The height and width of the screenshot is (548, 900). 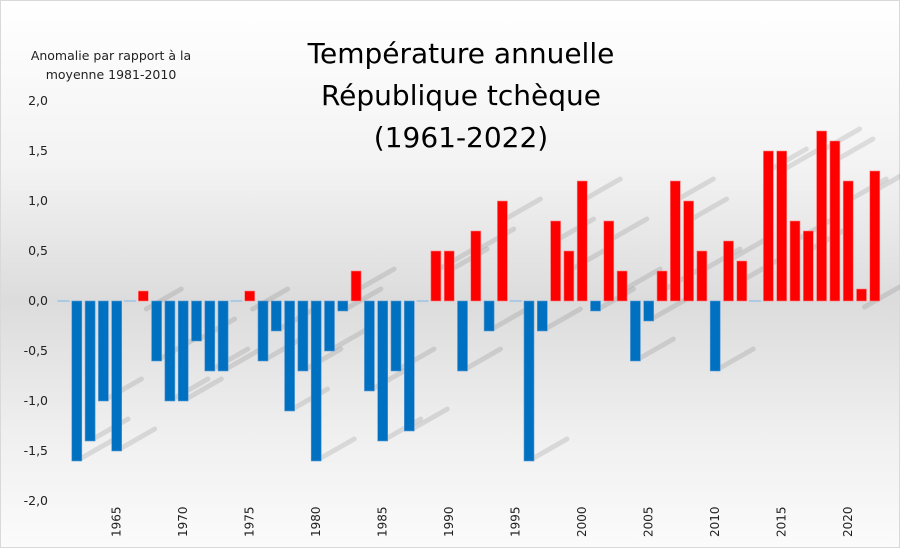 I want to click on bar-1978, so click(x=289, y=356).